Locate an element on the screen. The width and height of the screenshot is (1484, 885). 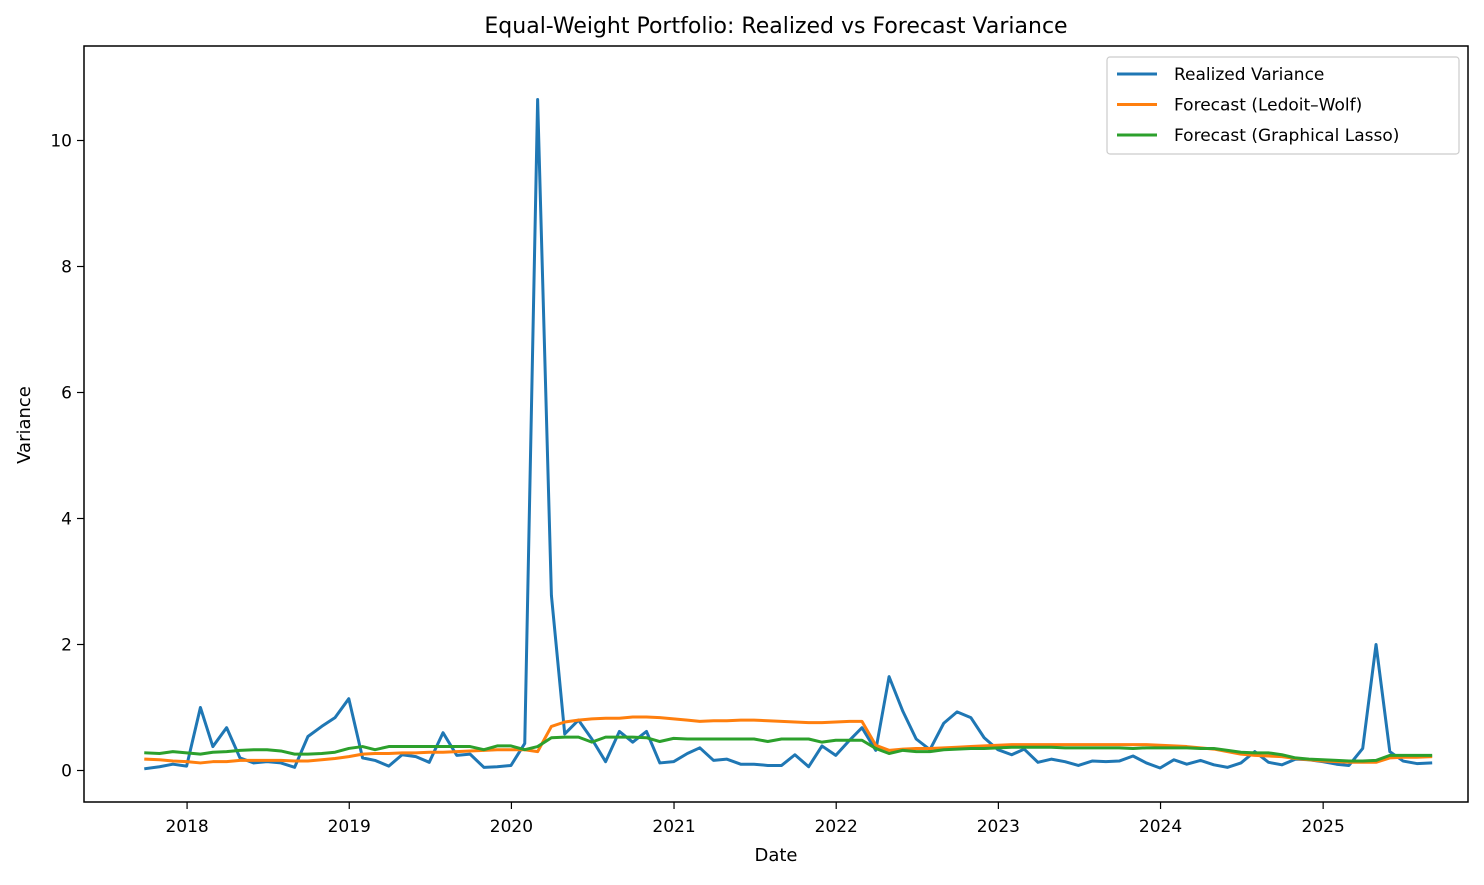
y-tick-label-4: 4 is located at coordinates (66, 520).